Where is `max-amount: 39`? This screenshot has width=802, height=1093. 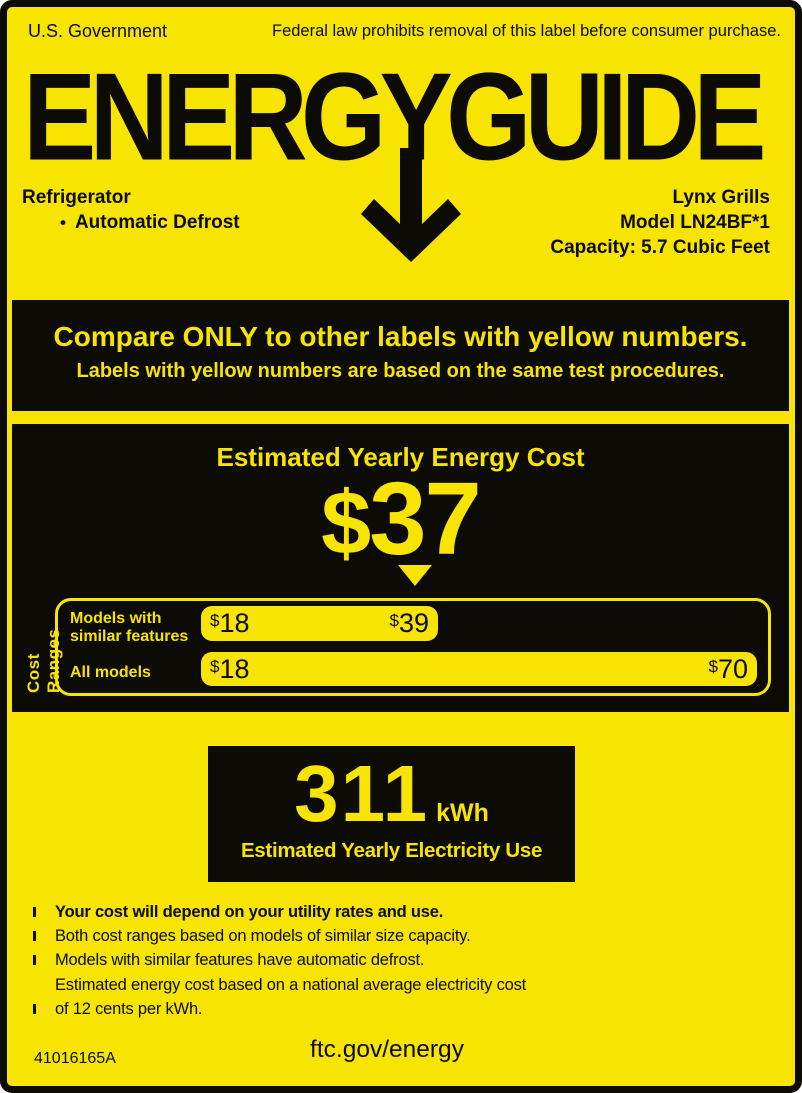 max-amount: 39 is located at coordinates (413, 623).